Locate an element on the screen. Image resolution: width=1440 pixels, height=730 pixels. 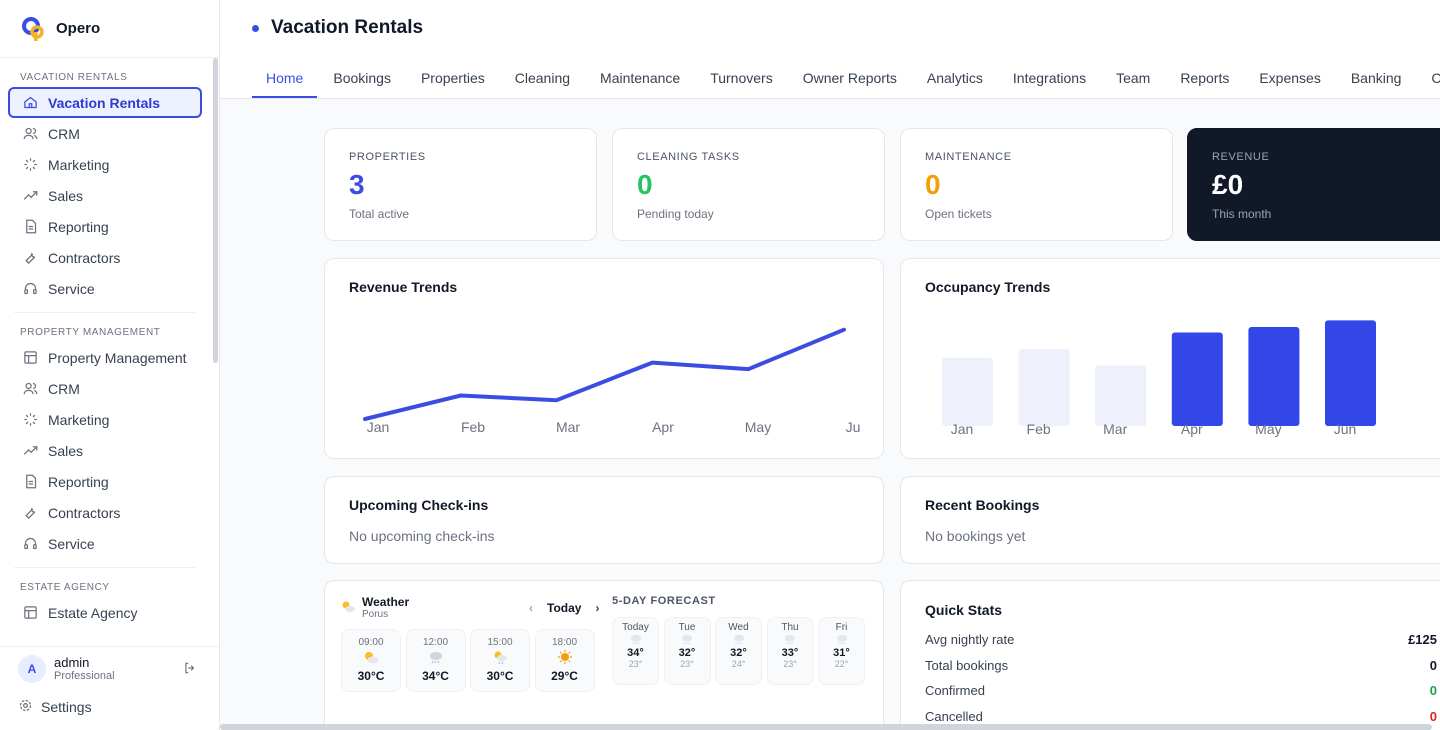
forecast-day-name: Thu is located at coordinates (790, 627).